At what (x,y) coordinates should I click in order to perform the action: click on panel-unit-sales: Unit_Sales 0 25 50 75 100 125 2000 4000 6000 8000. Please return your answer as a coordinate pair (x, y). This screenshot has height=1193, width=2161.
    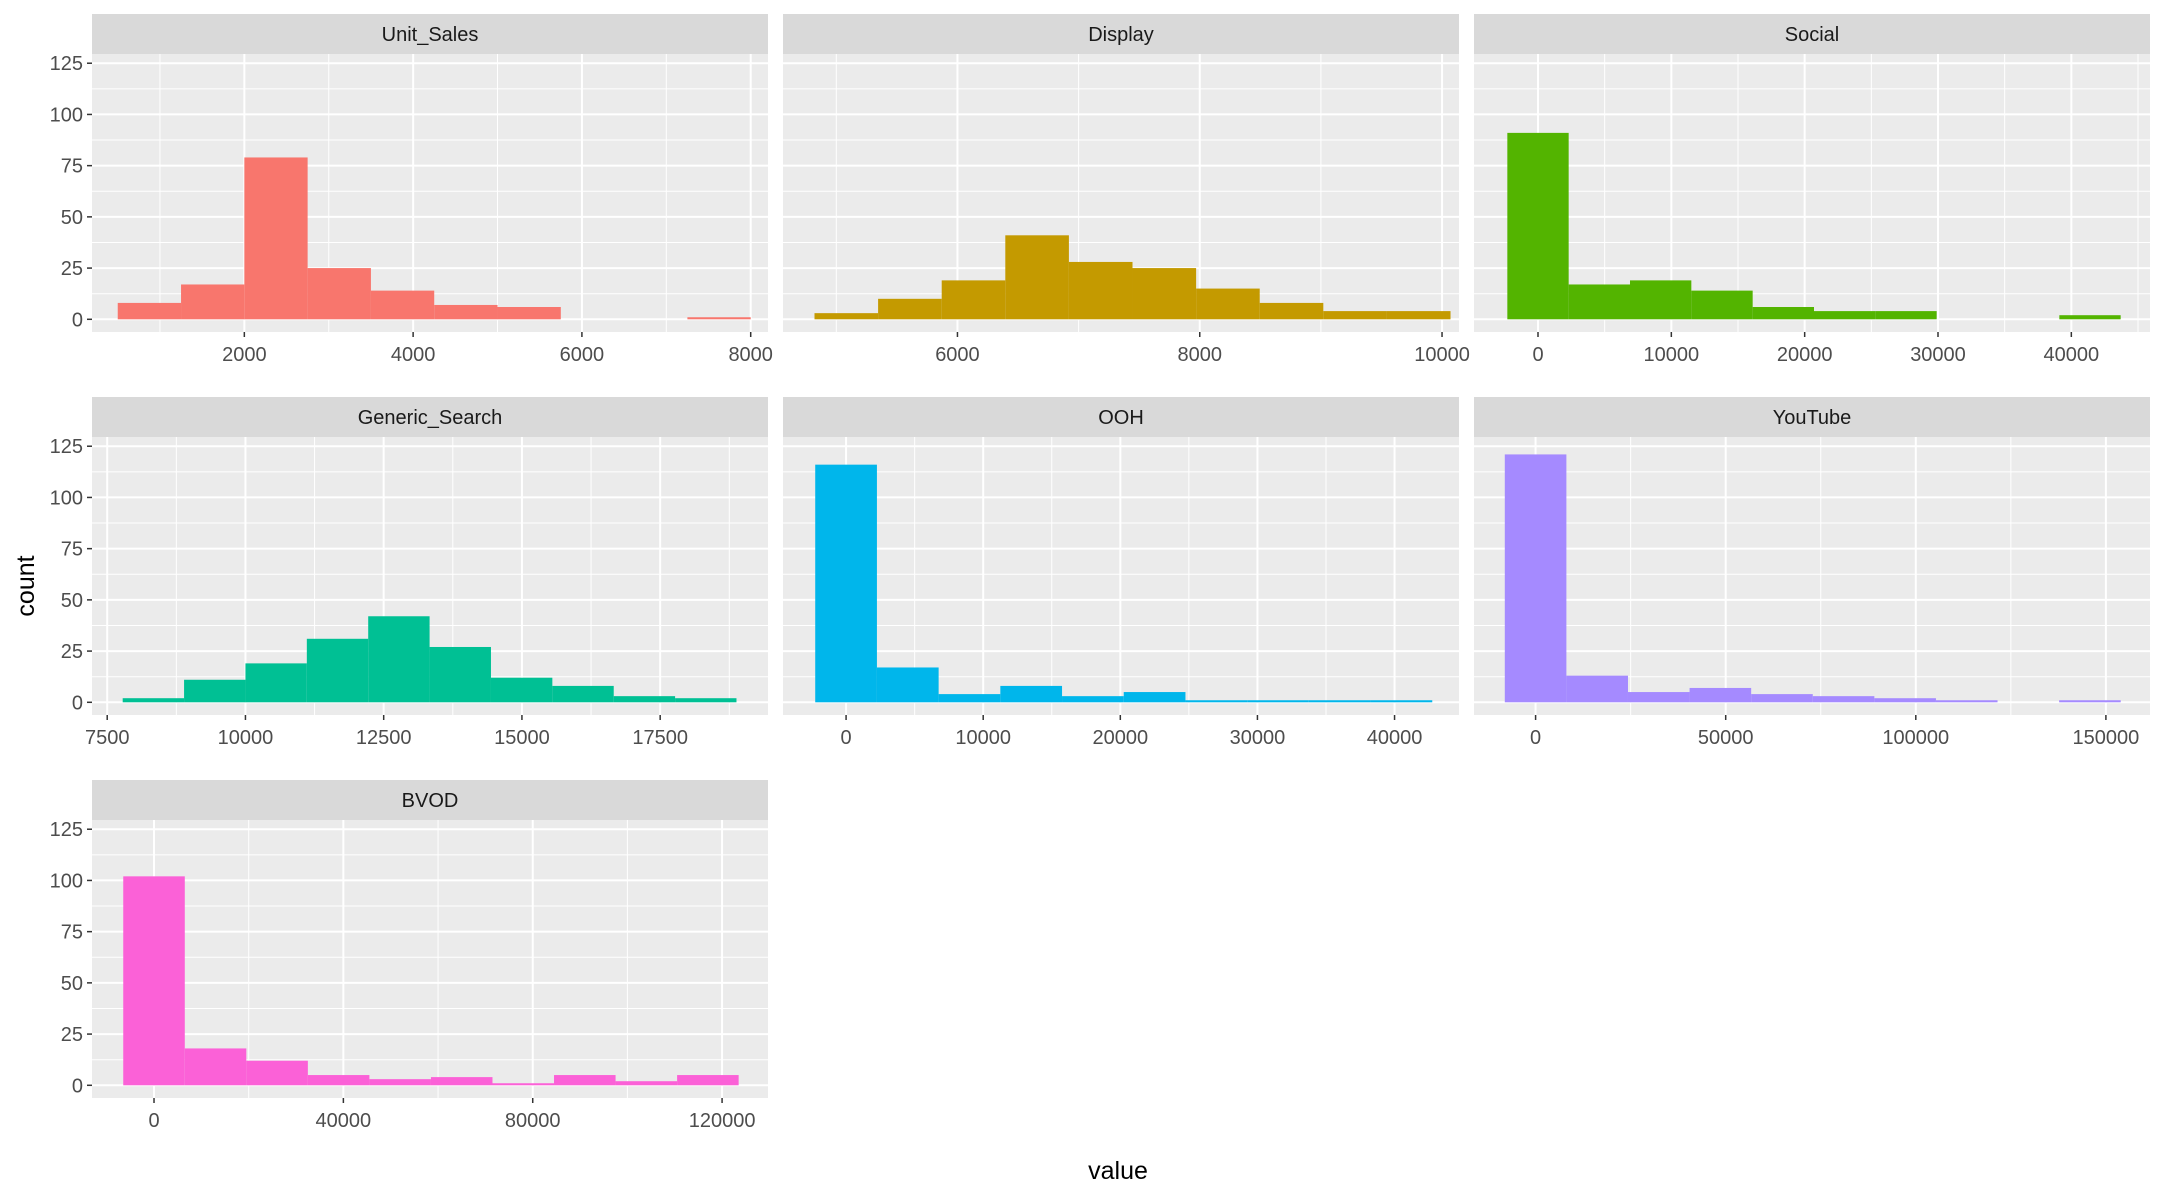
    Looking at the image, I should click on (411, 190).